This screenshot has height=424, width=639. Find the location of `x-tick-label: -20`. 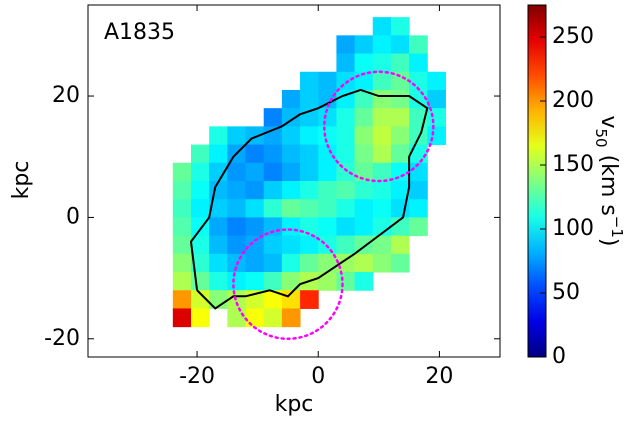

x-tick-label: -20 is located at coordinates (197, 376).